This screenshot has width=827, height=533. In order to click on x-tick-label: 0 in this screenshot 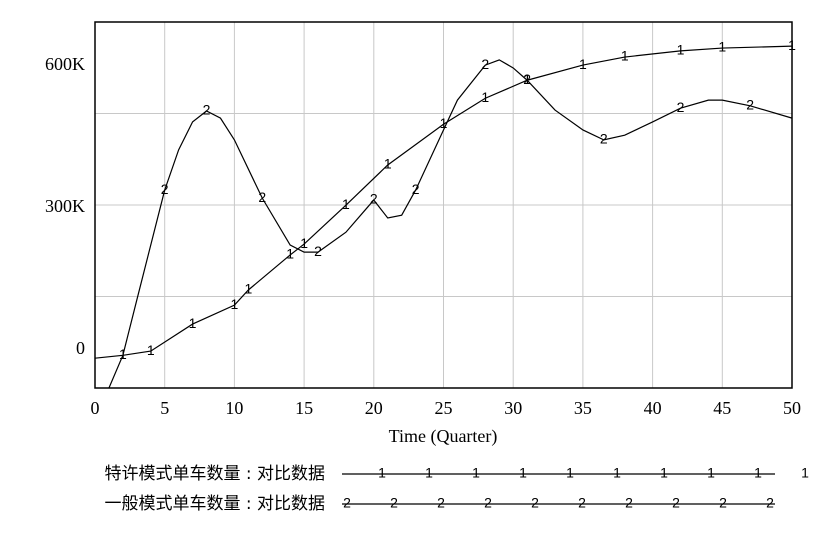, I will do `click(95, 408)`.